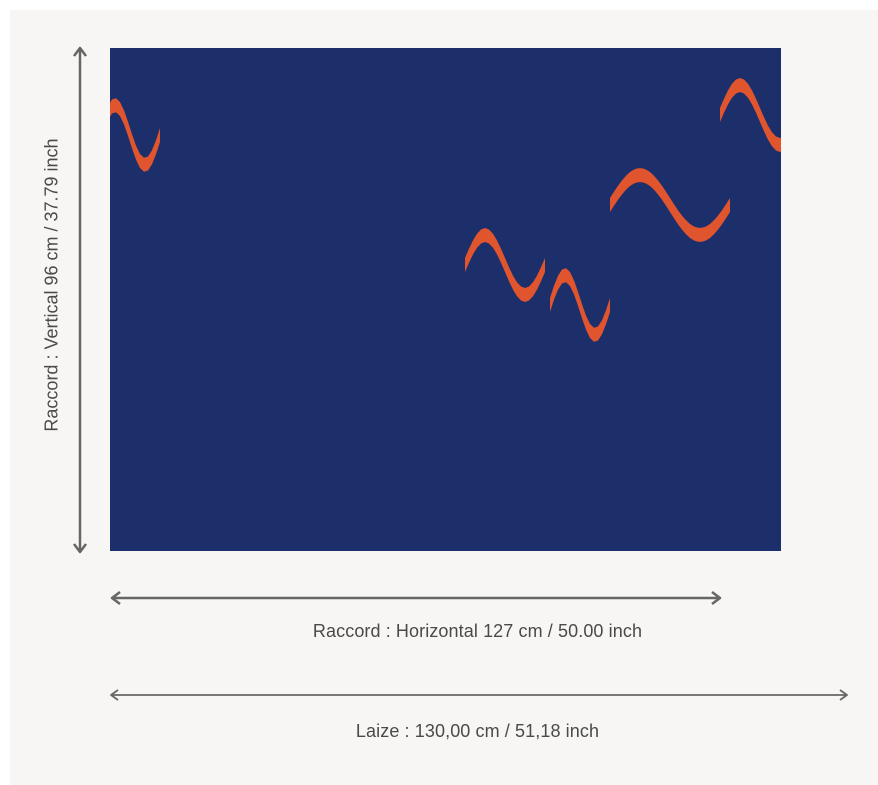 Image resolution: width=878 pixels, height=785 pixels. Describe the element at coordinates (51, 285) in the screenshot. I see `vertical-repeat-label: Raccord : Vertical 96 cm / 37.79 inch` at that location.